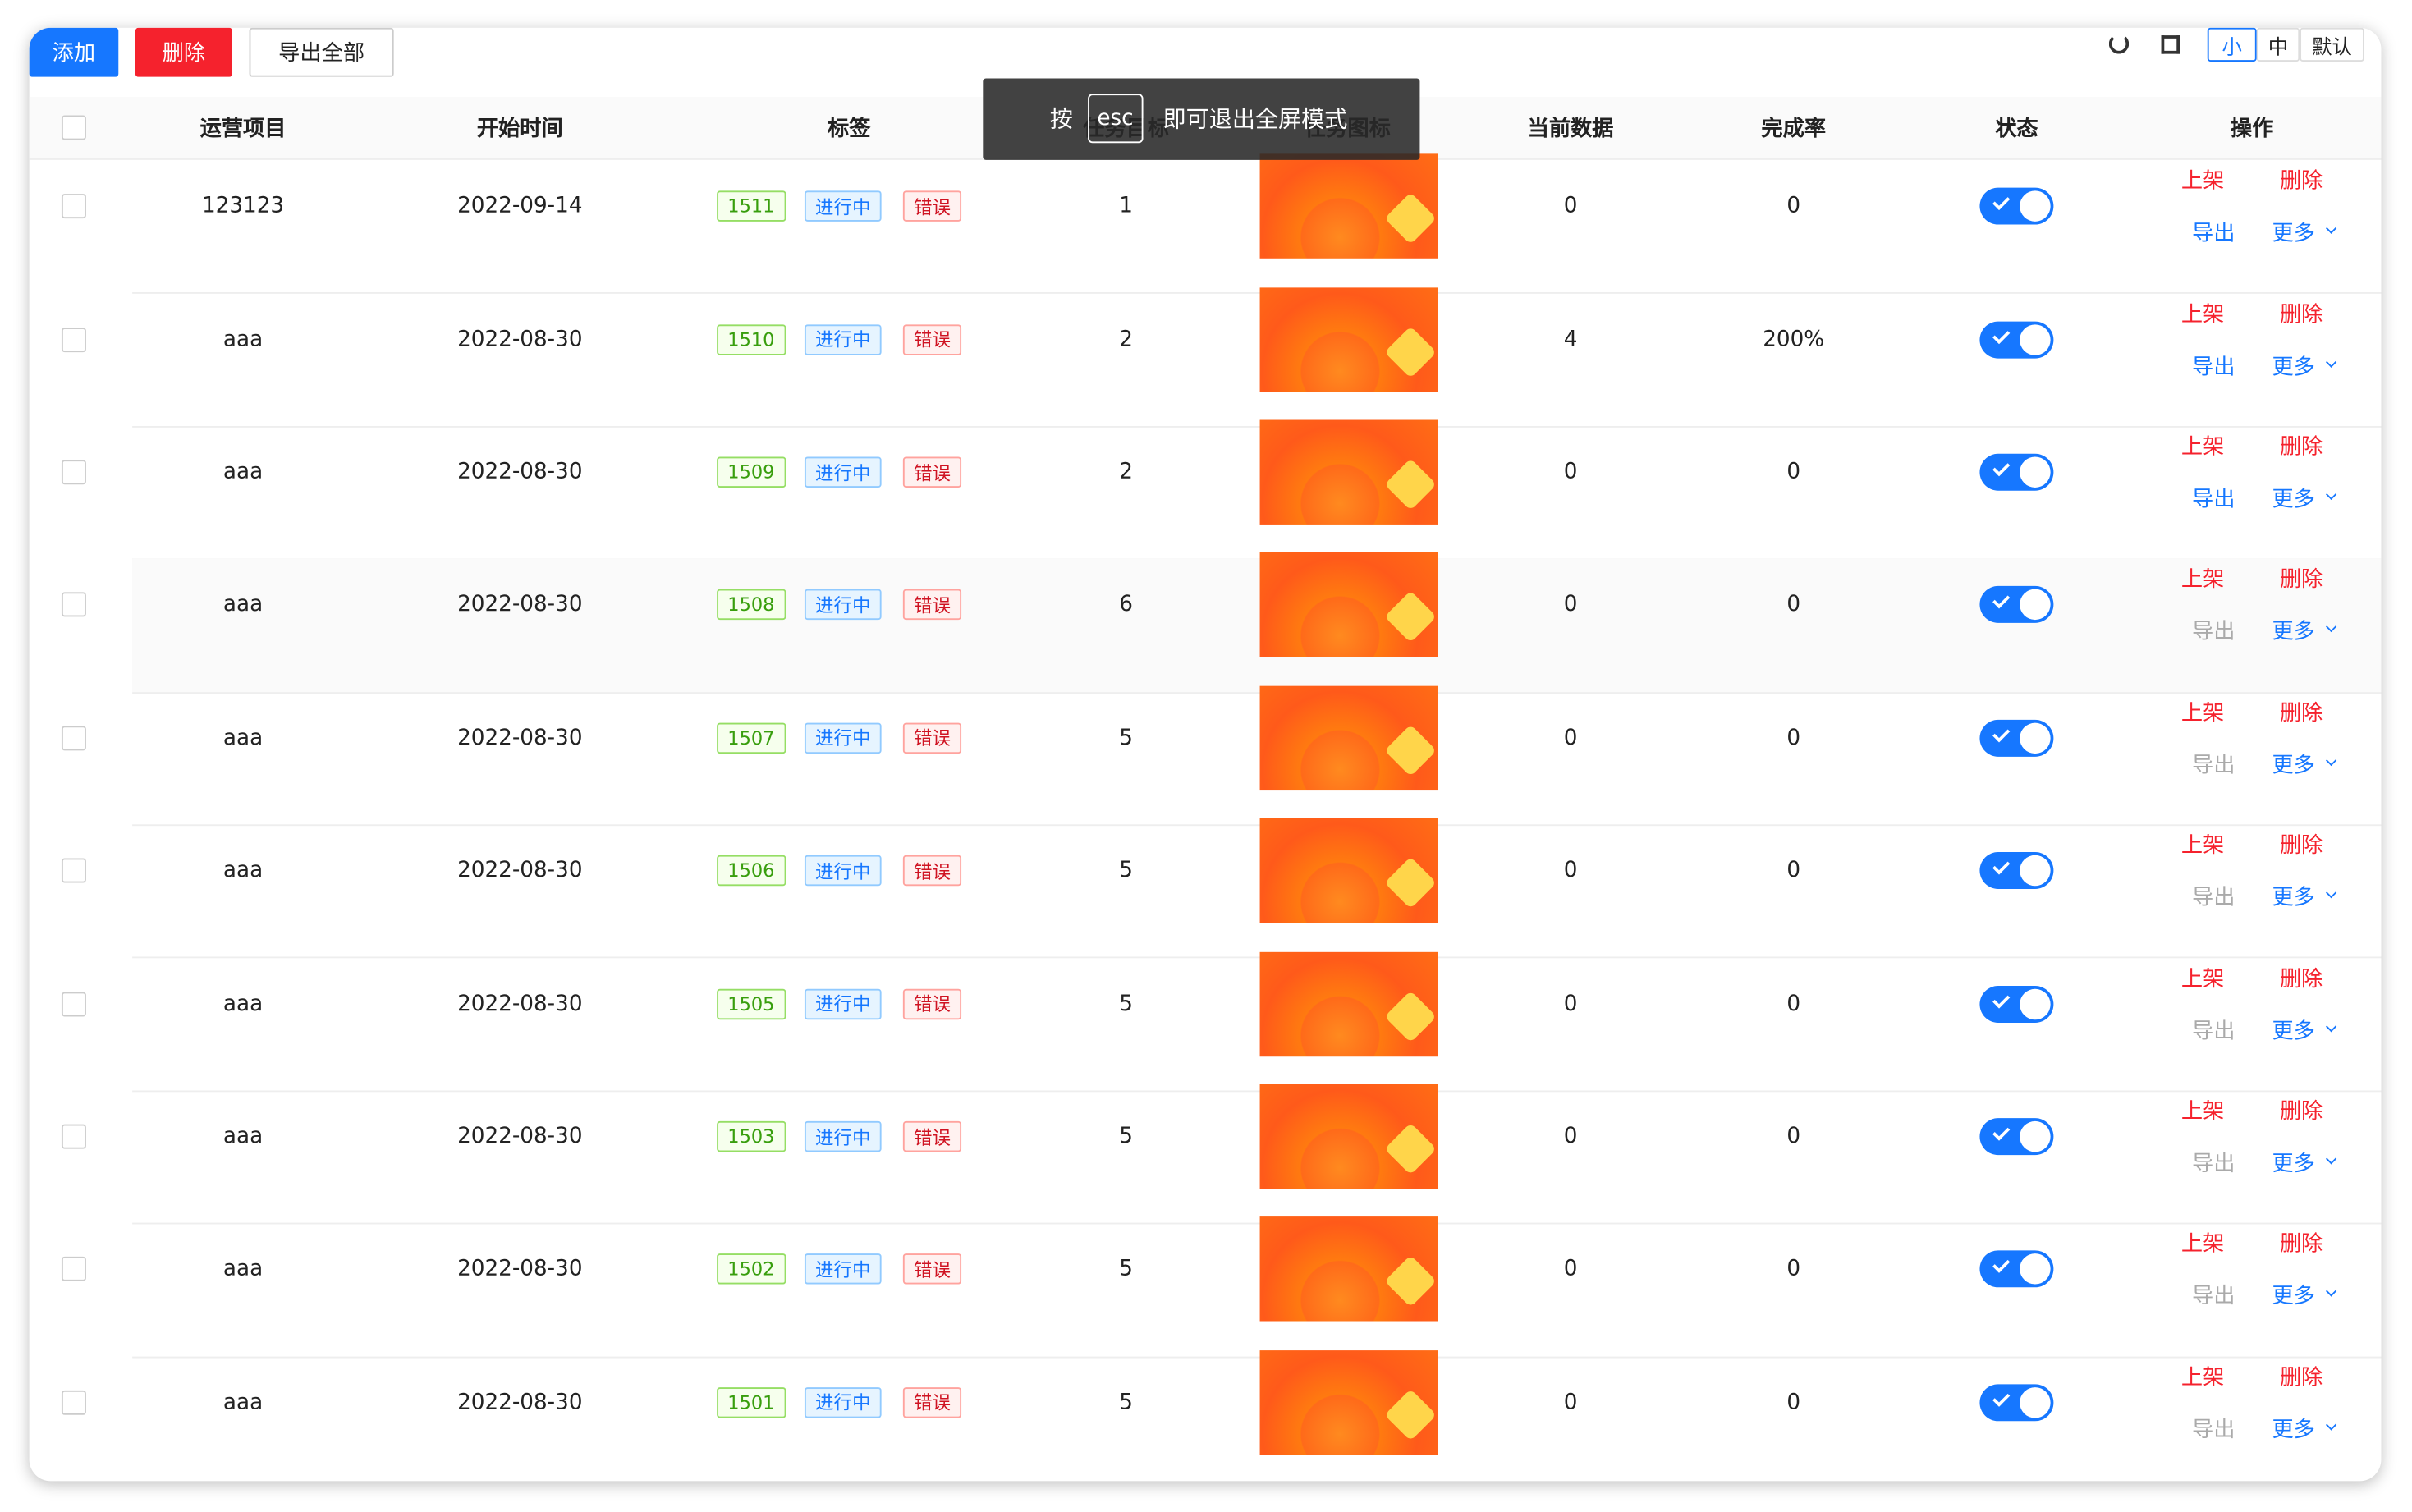 The height and width of the screenshot is (1512, 2412). Describe the element at coordinates (1126, 605) in the screenshot. I see `target-cell: 6` at that location.